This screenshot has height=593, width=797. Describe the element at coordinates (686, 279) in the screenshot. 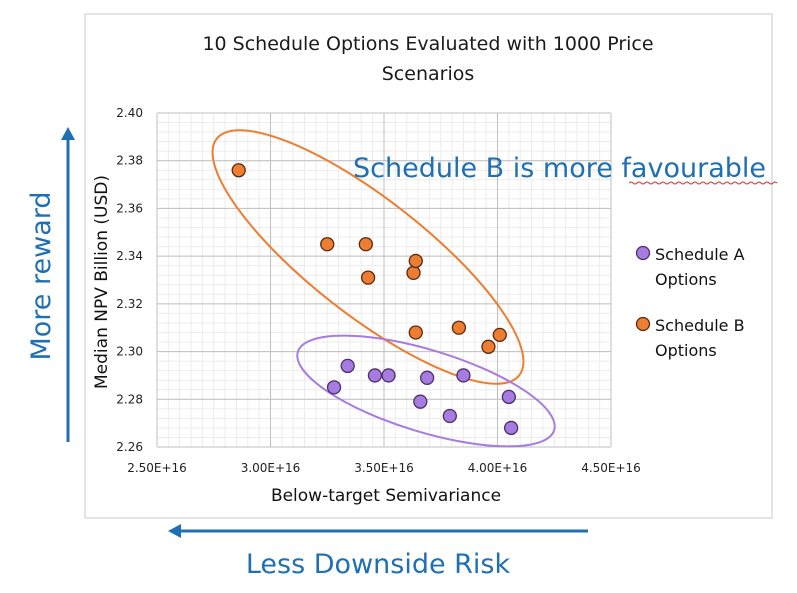

I see `legend-label-schedule-a: Options` at that location.